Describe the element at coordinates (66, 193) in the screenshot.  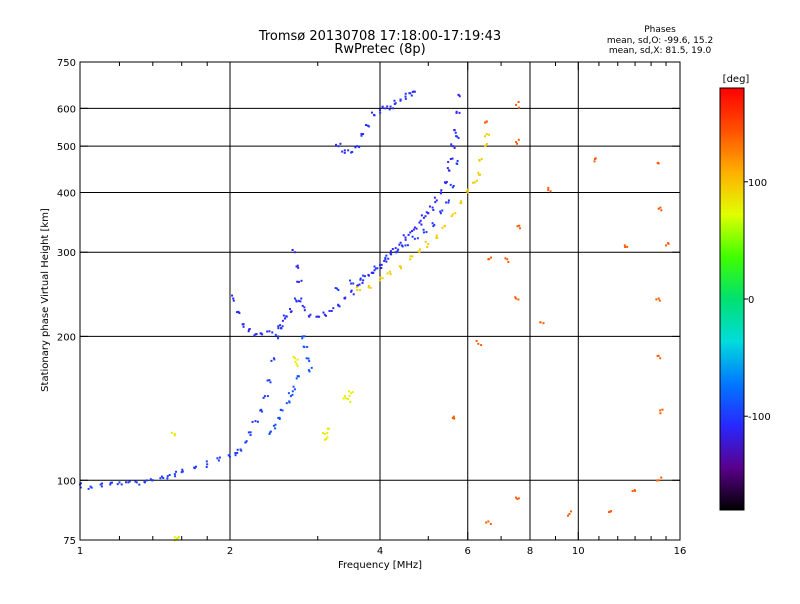
I see `y-tick-label: 400` at that location.